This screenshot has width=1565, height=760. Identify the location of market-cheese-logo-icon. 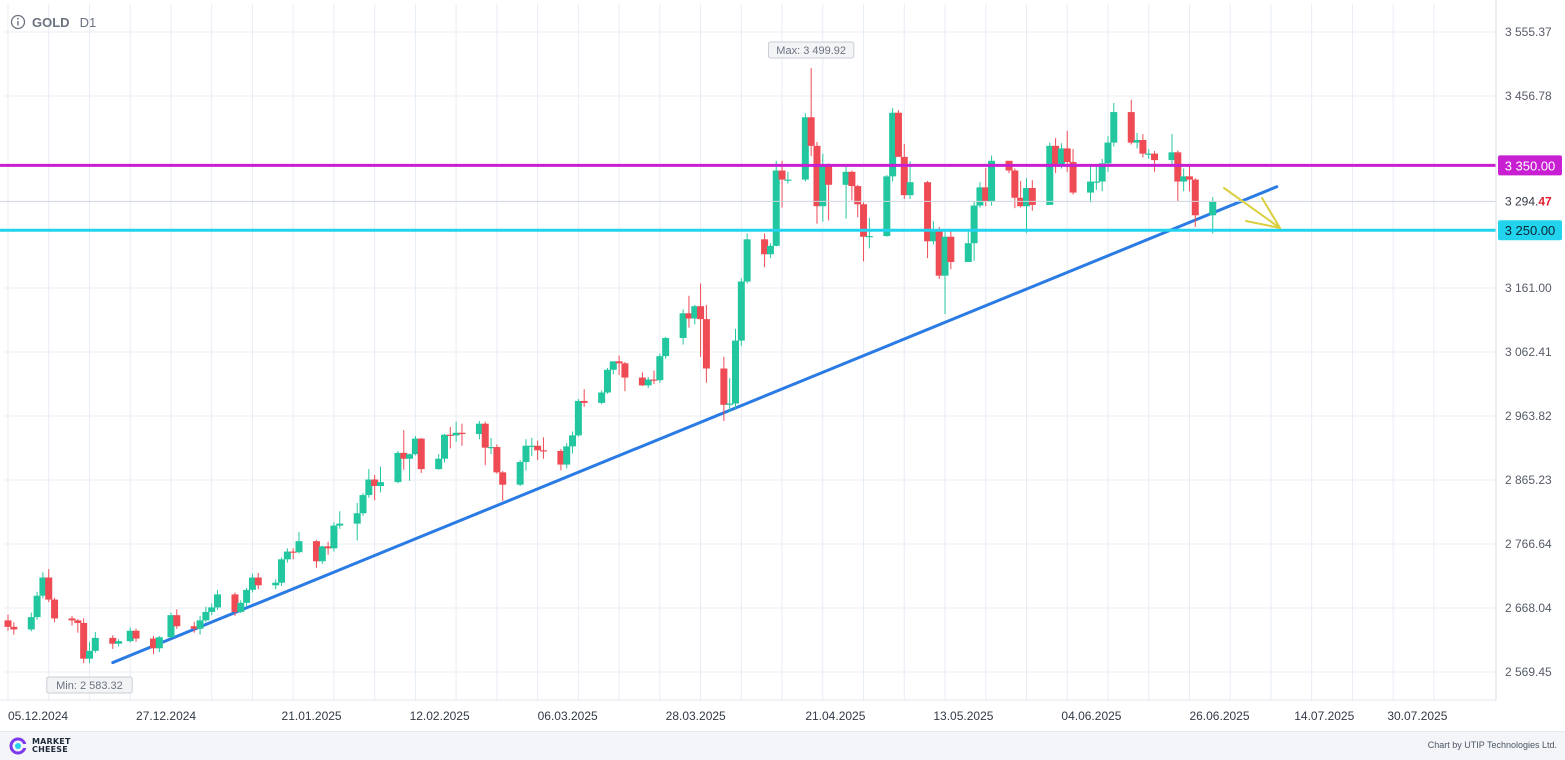
(19, 746).